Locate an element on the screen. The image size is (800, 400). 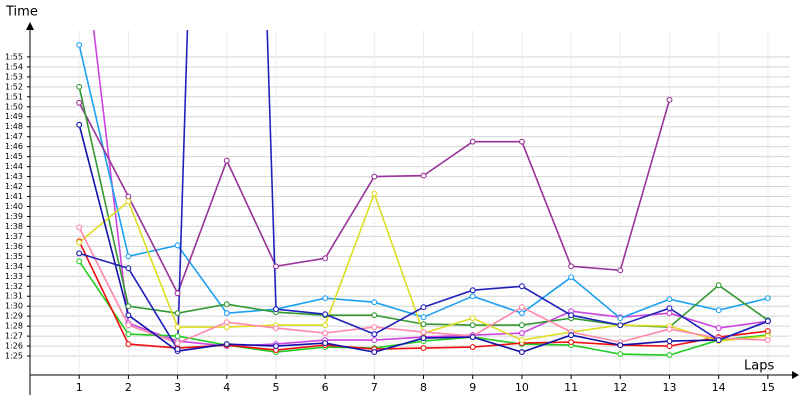
y-tick-label: 1:39 is located at coordinates (14, 216).